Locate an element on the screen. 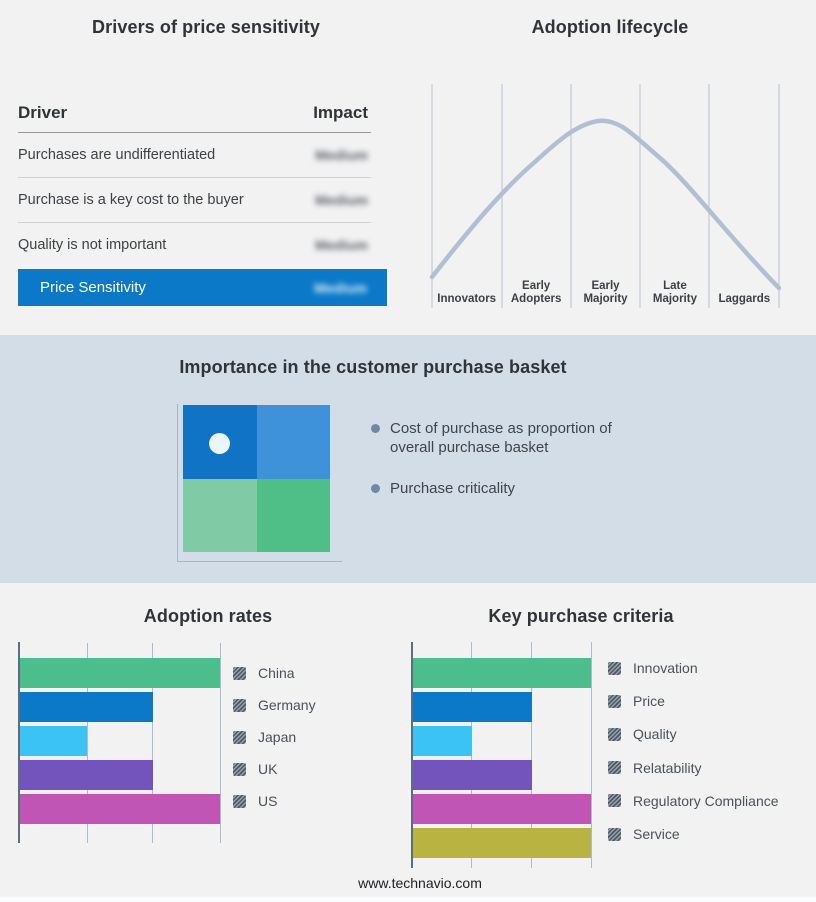  legend-item-innovation: Innovation is located at coordinates (653, 668).